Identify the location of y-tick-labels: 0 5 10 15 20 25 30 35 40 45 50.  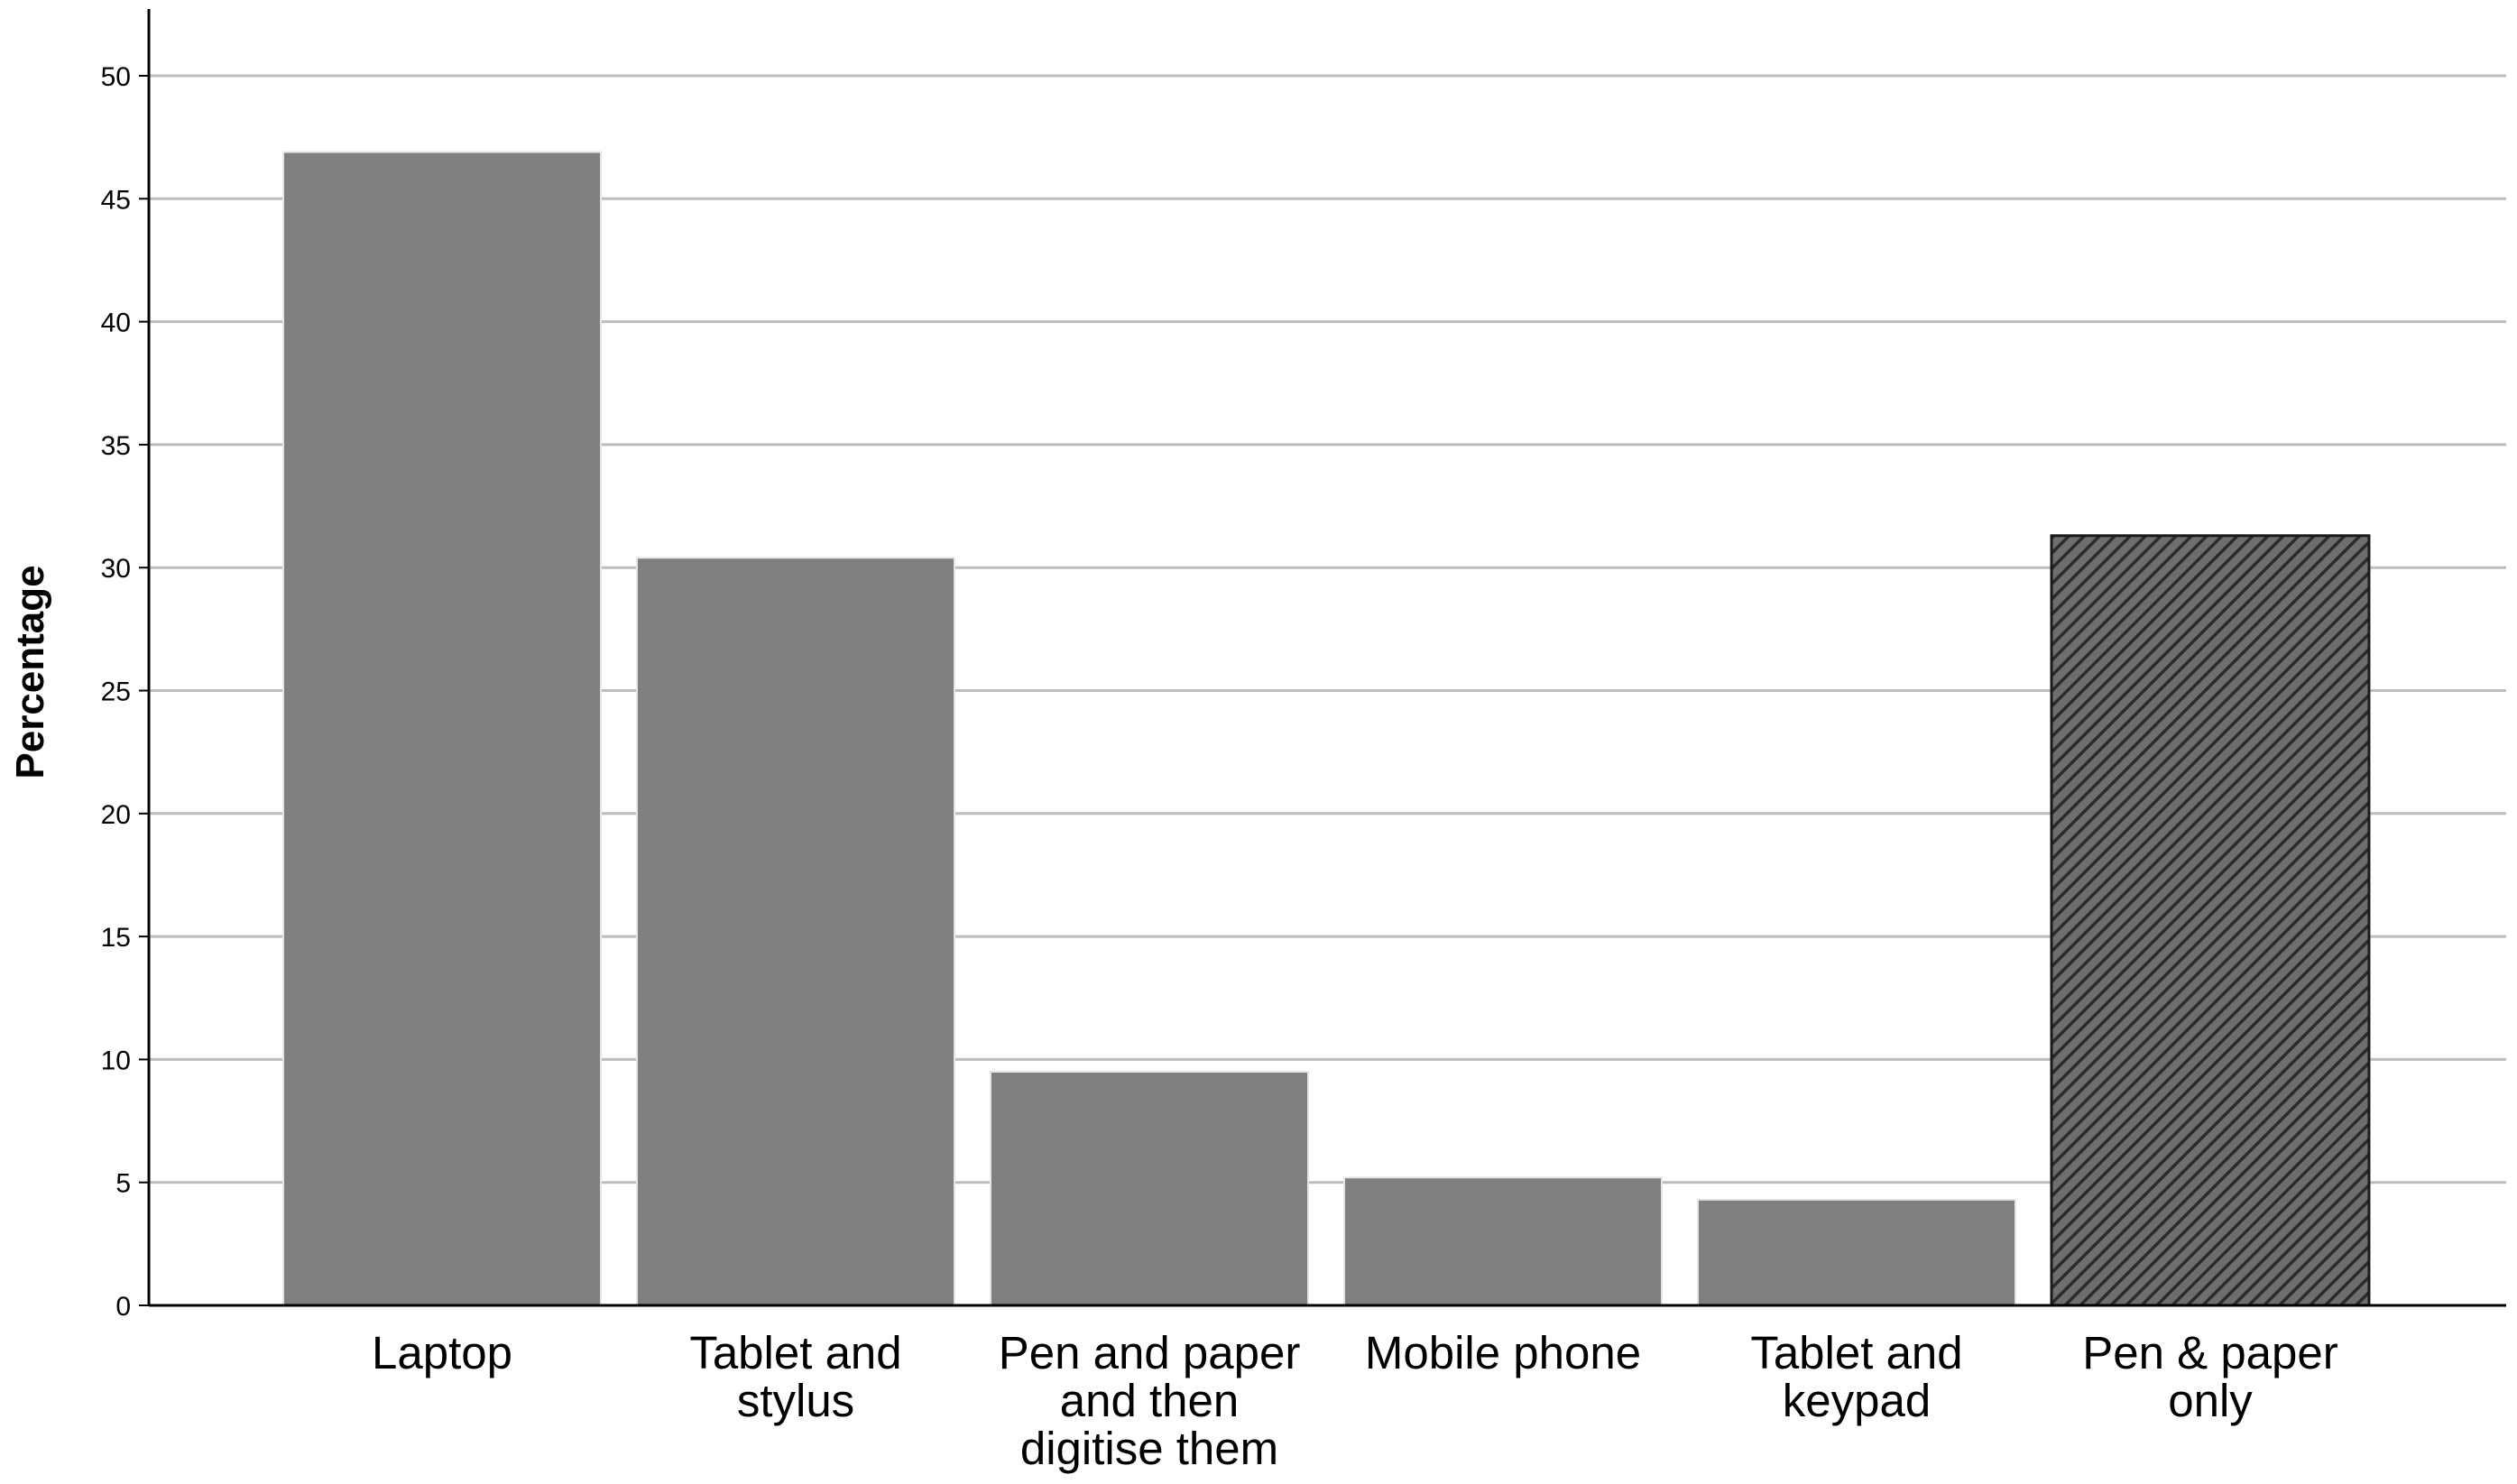
(116, 692).